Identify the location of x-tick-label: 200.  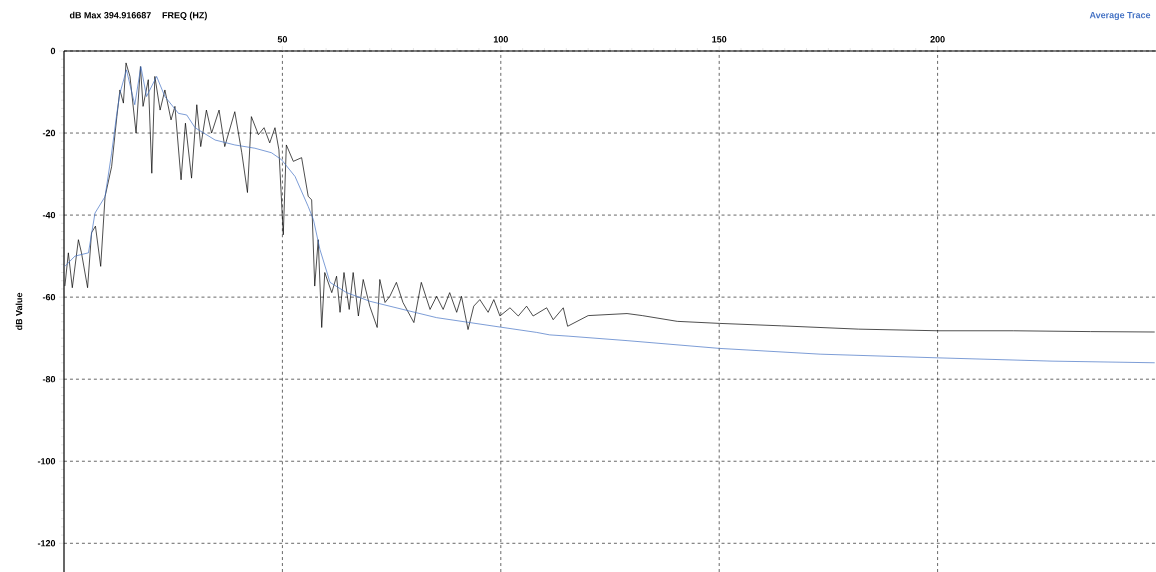
(937, 39).